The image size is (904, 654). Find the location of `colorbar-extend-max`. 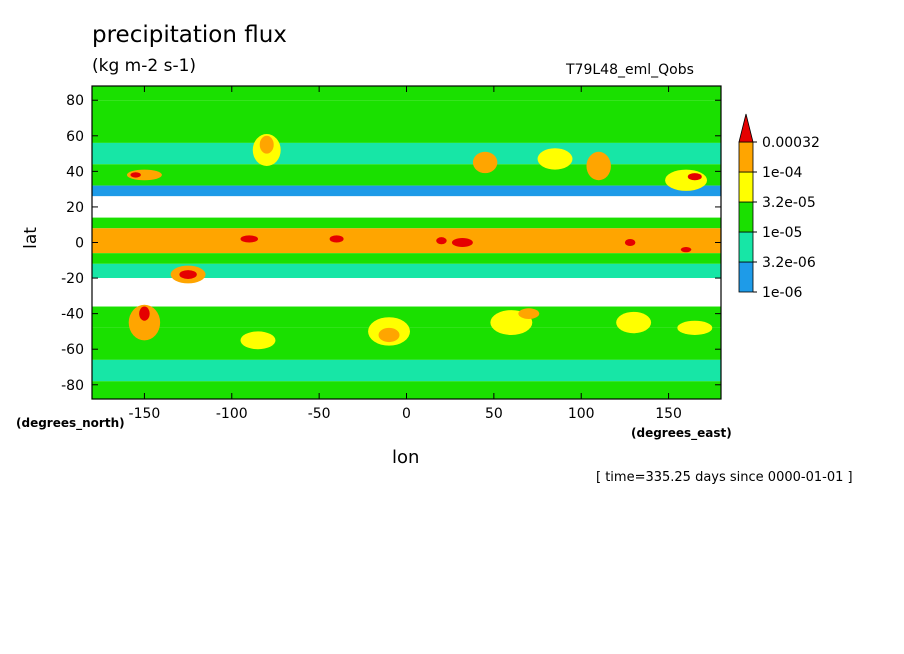

colorbar-extend-max is located at coordinates (746, 128).